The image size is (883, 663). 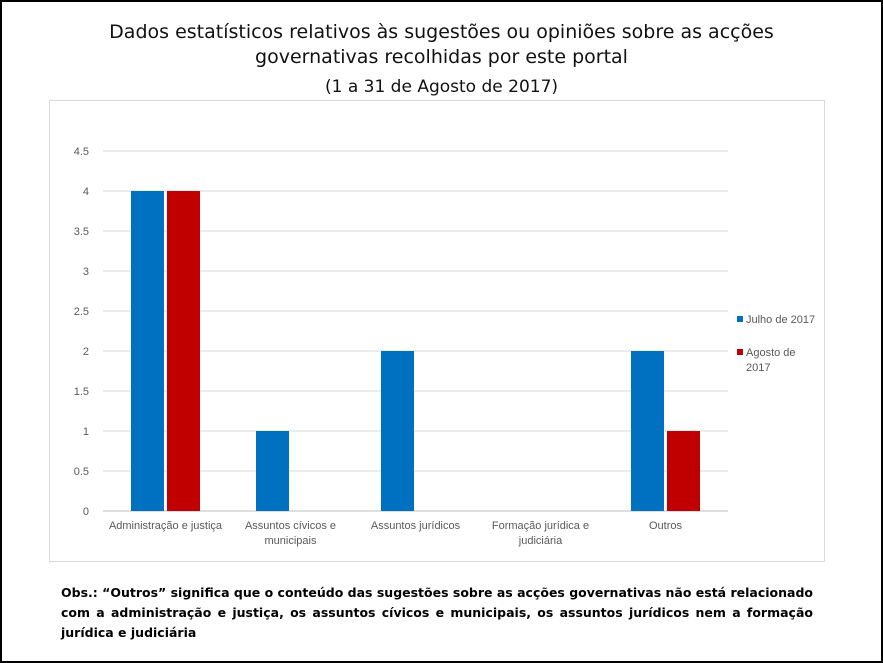 I want to click on legend-label: Julho de 2017, so click(x=780, y=320).